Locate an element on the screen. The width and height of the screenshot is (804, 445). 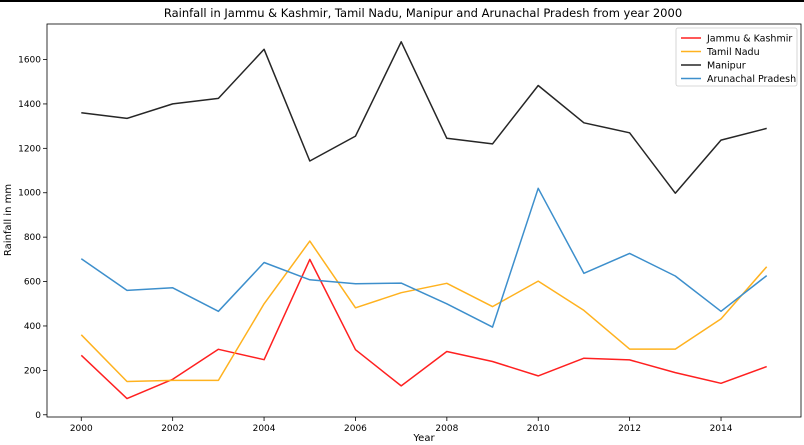
y-axis: 0 200 400 600 800 1000 1200 1400 1600 is located at coordinates (32, 238).